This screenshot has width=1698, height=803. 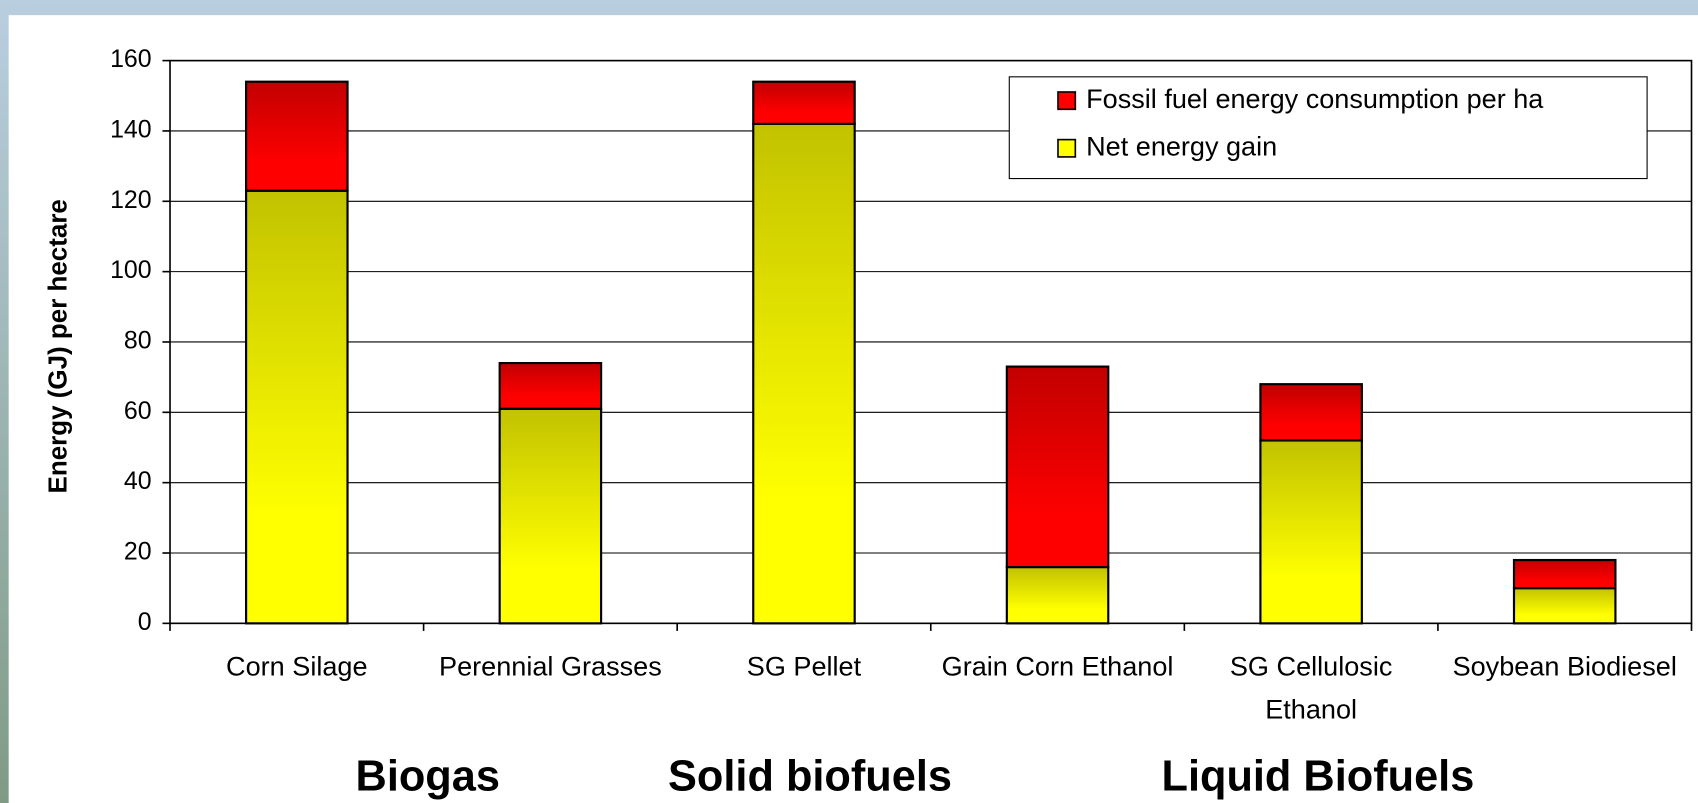 I want to click on x-tick-label: SG Pellet, so click(x=804, y=666).